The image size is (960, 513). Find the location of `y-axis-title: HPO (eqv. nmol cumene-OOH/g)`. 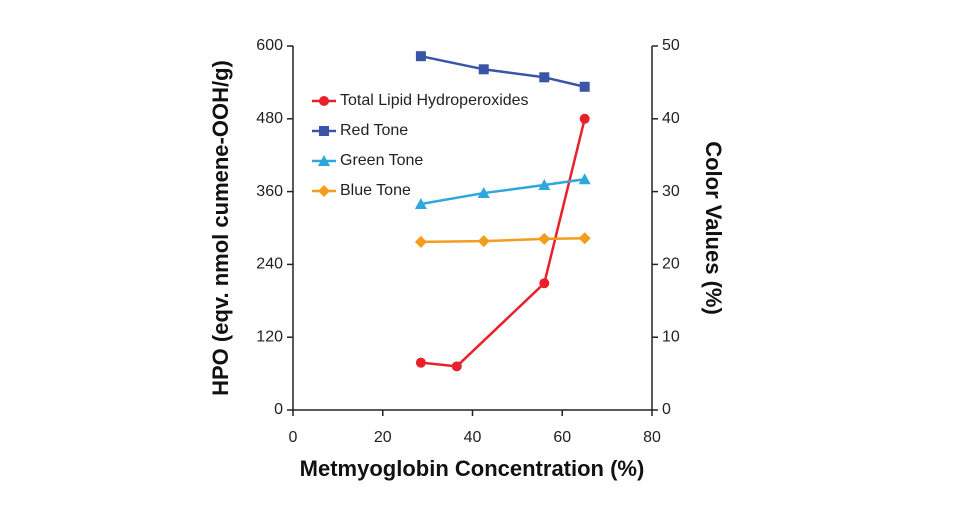

y-axis-title: HPO (eqv. nmol cumene-OOH/g) is located at coordinates (220, 228).